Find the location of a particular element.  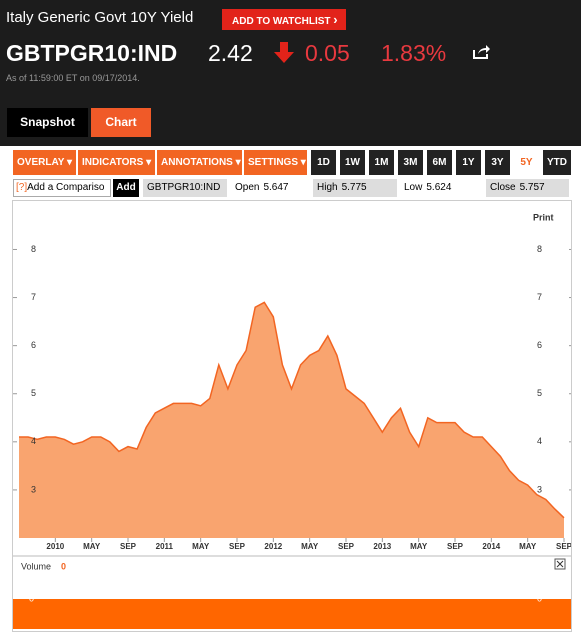

range-button: 6M is located at coordinates (439, 162).